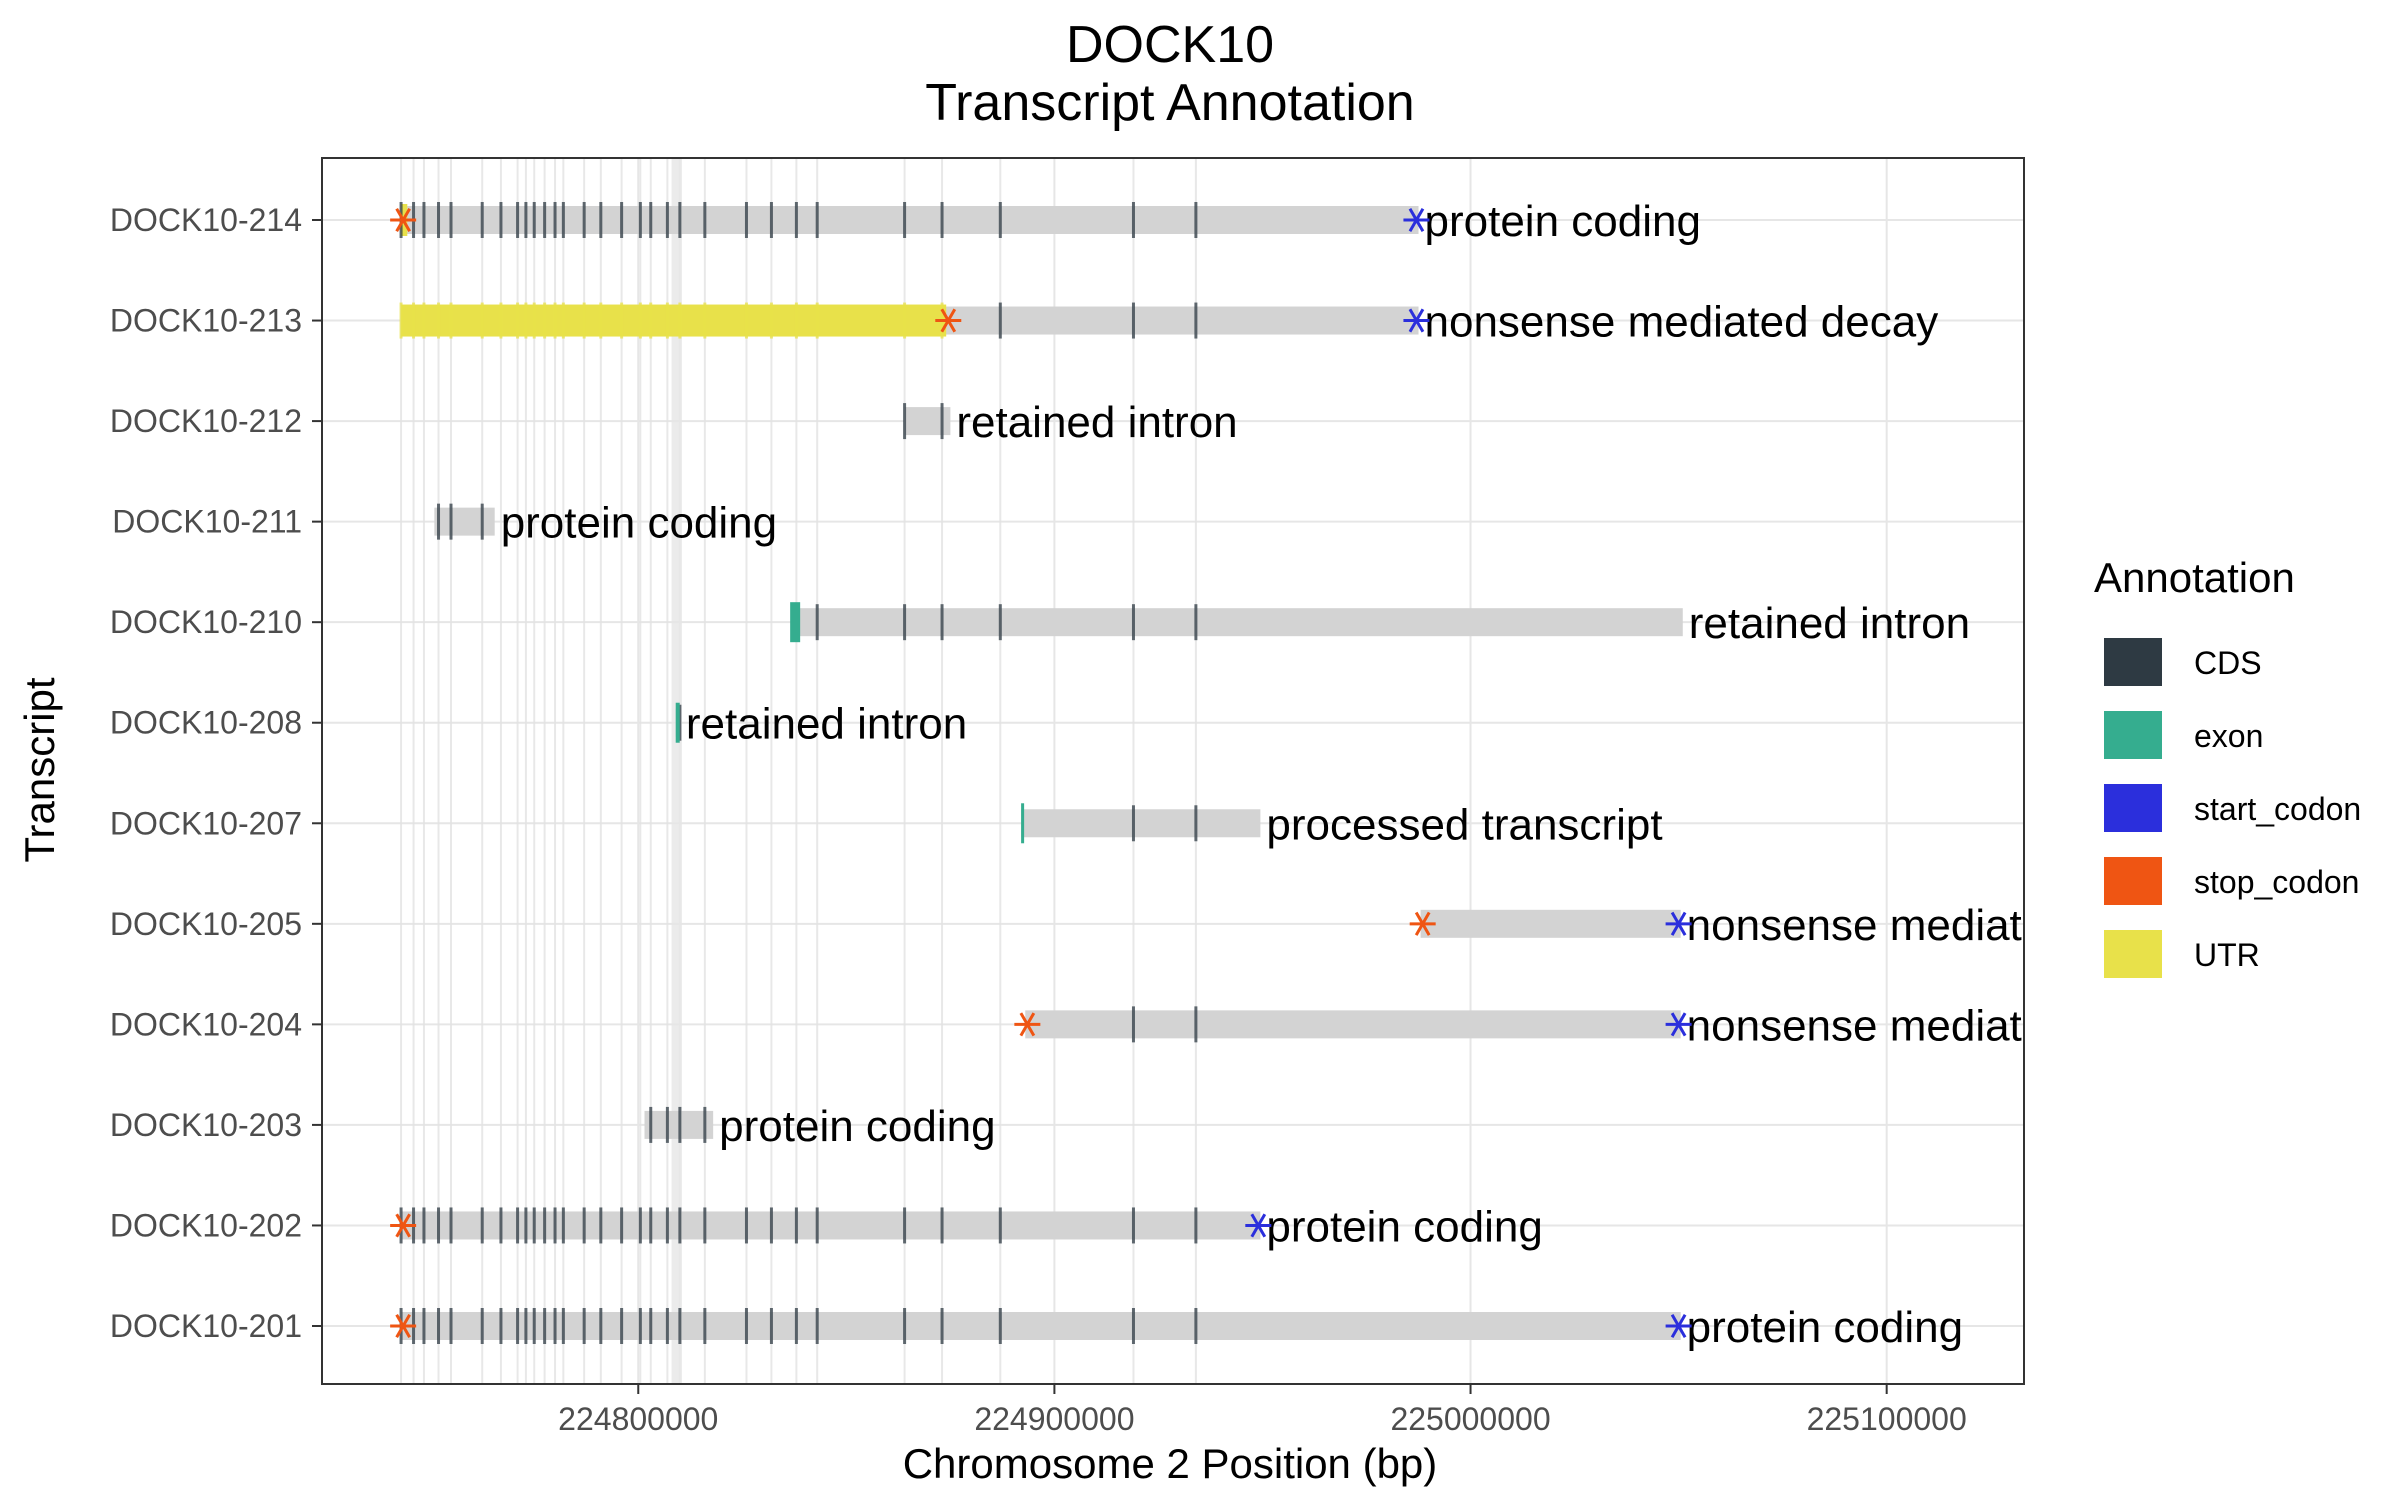  What do you see at coordinates (206, 1125) in the screenshot?
I see `y-tick-label: DOCK10-203` at bounding box center [206, 1125].